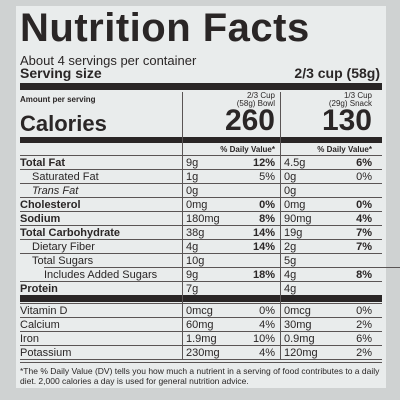 The height and width of the screenshot is (400, 400). I want to click on nutrient-label: Trans Fat, so click(55, 191).